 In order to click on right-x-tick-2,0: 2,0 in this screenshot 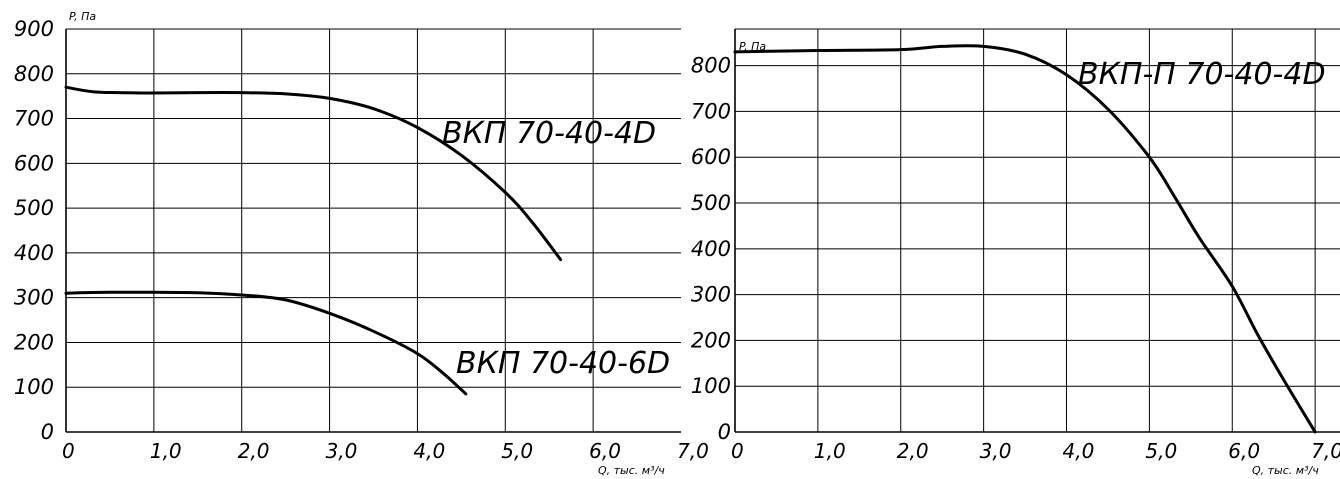, I will do `click(913, 451)`.